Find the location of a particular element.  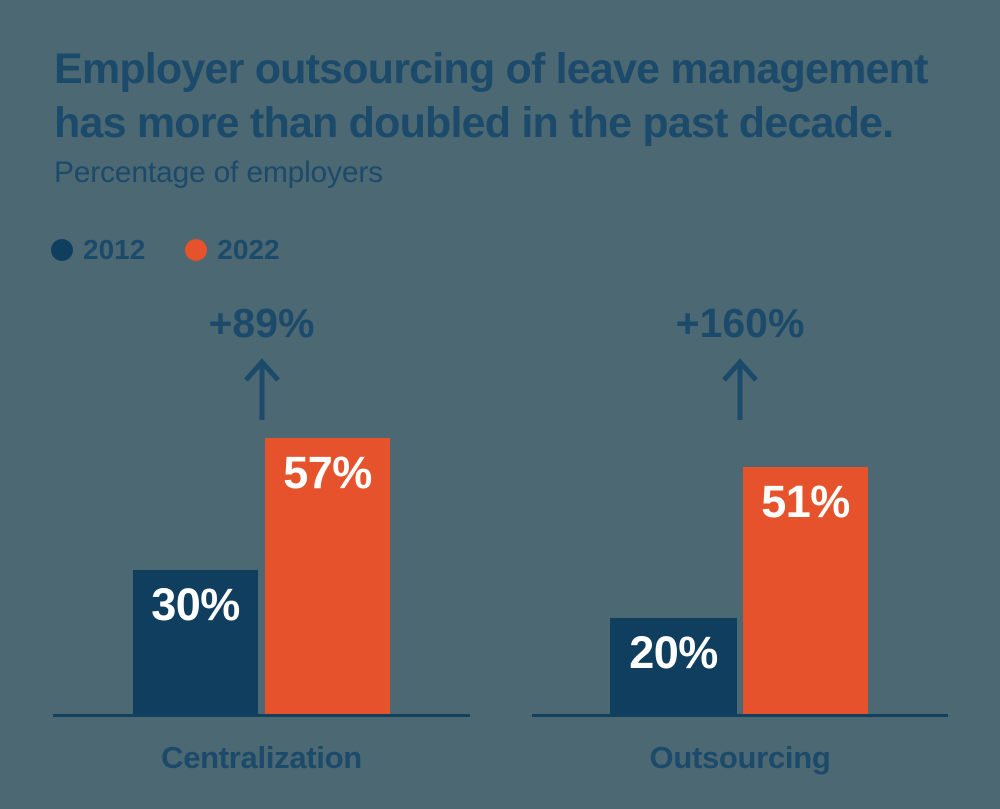

legend-item-2012: 2012 is located at coordinates (98, 250).